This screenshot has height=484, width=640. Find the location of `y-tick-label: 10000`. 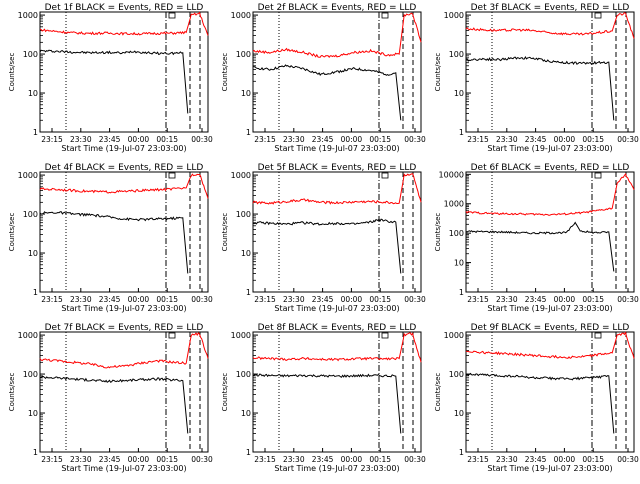

y-tick-label: 10000 is located at coordinates (451, 174).